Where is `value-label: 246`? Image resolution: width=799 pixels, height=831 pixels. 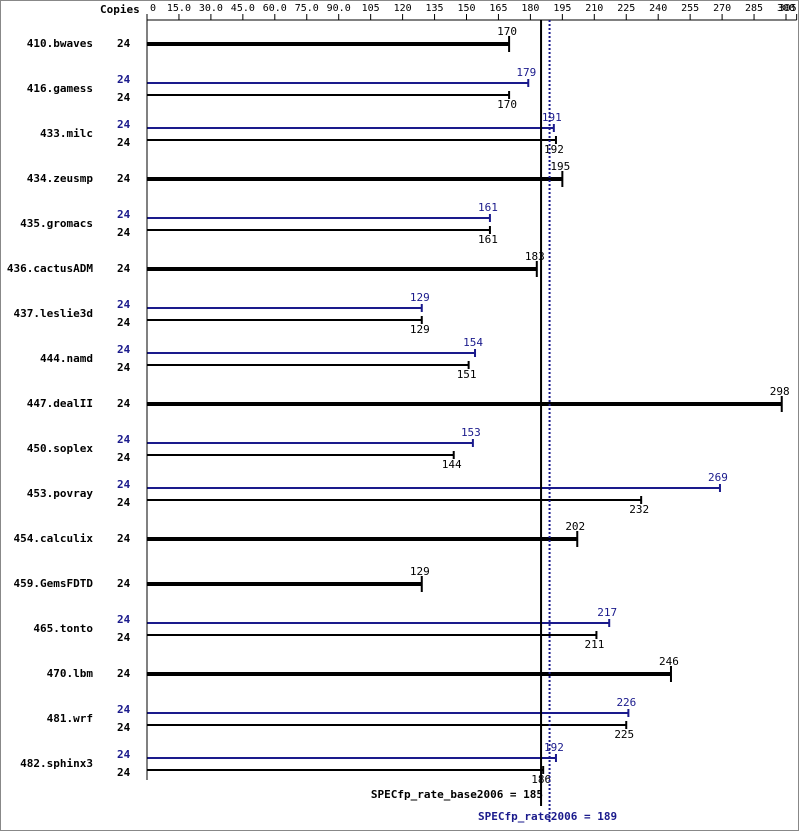
value-label: 246 is located at coordinates (669, 661).